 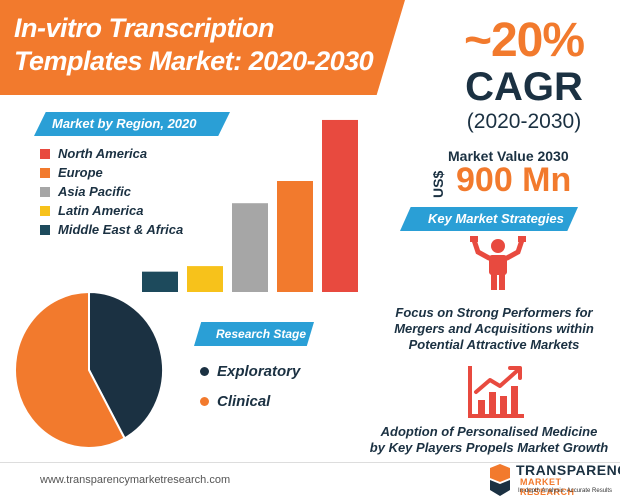 I want to click on logo-line-1: TRANSPARENCY, so click(x=568, y=470).